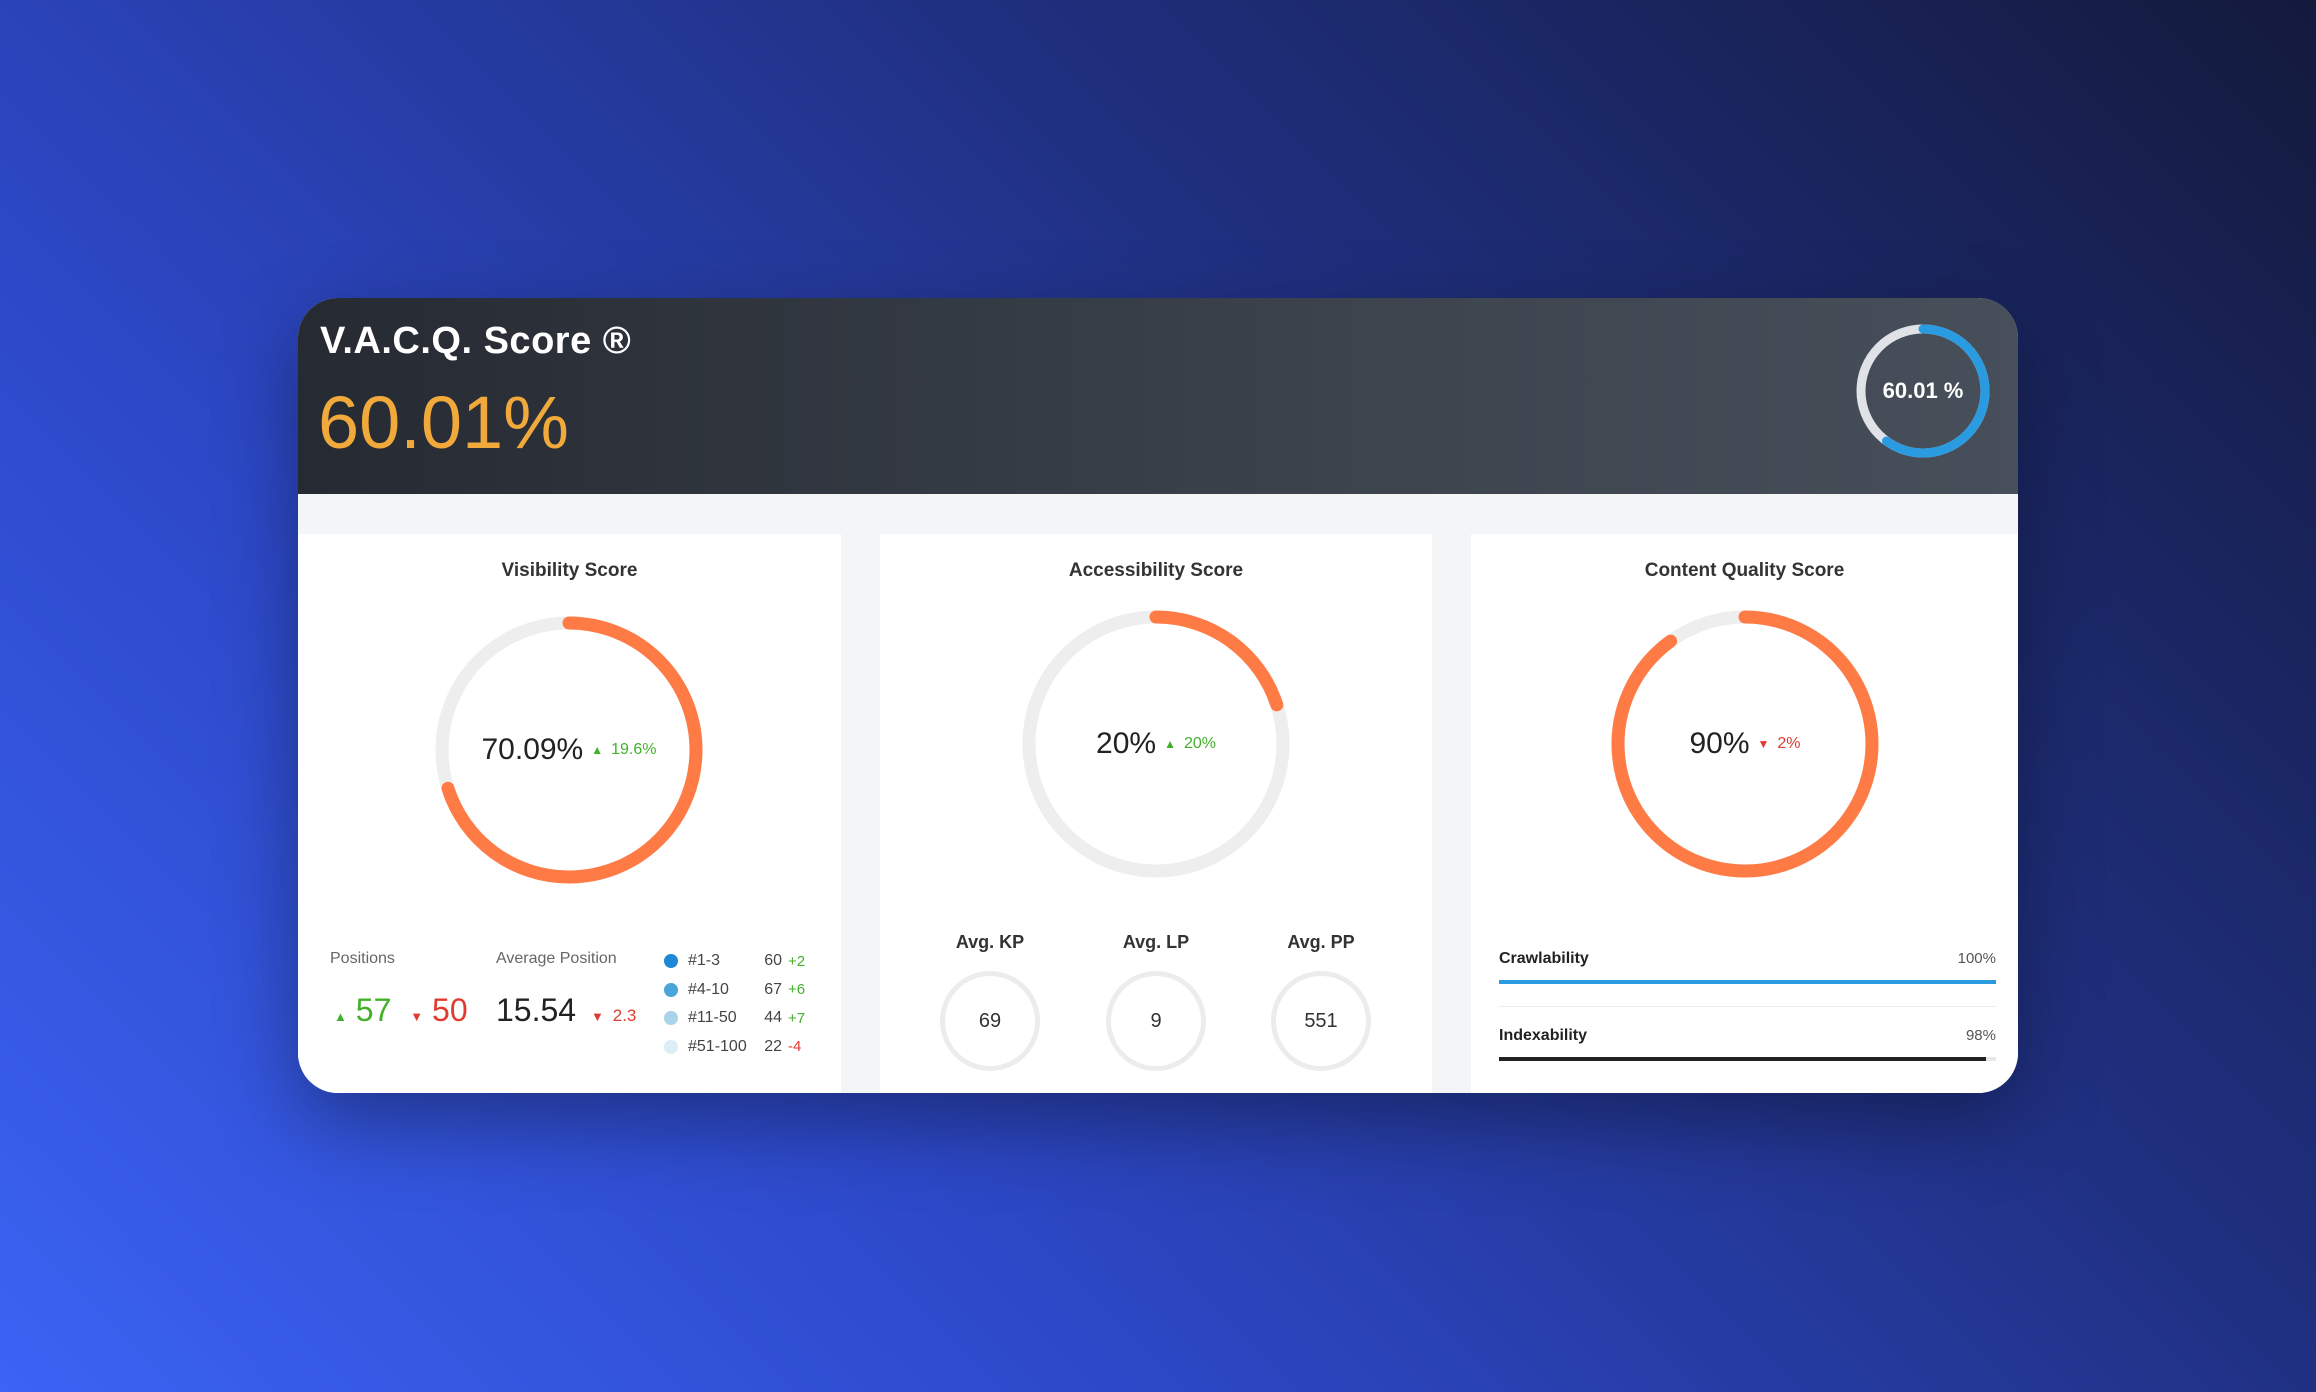  I want to click on legend-delta: -4, so click(795, 1047).